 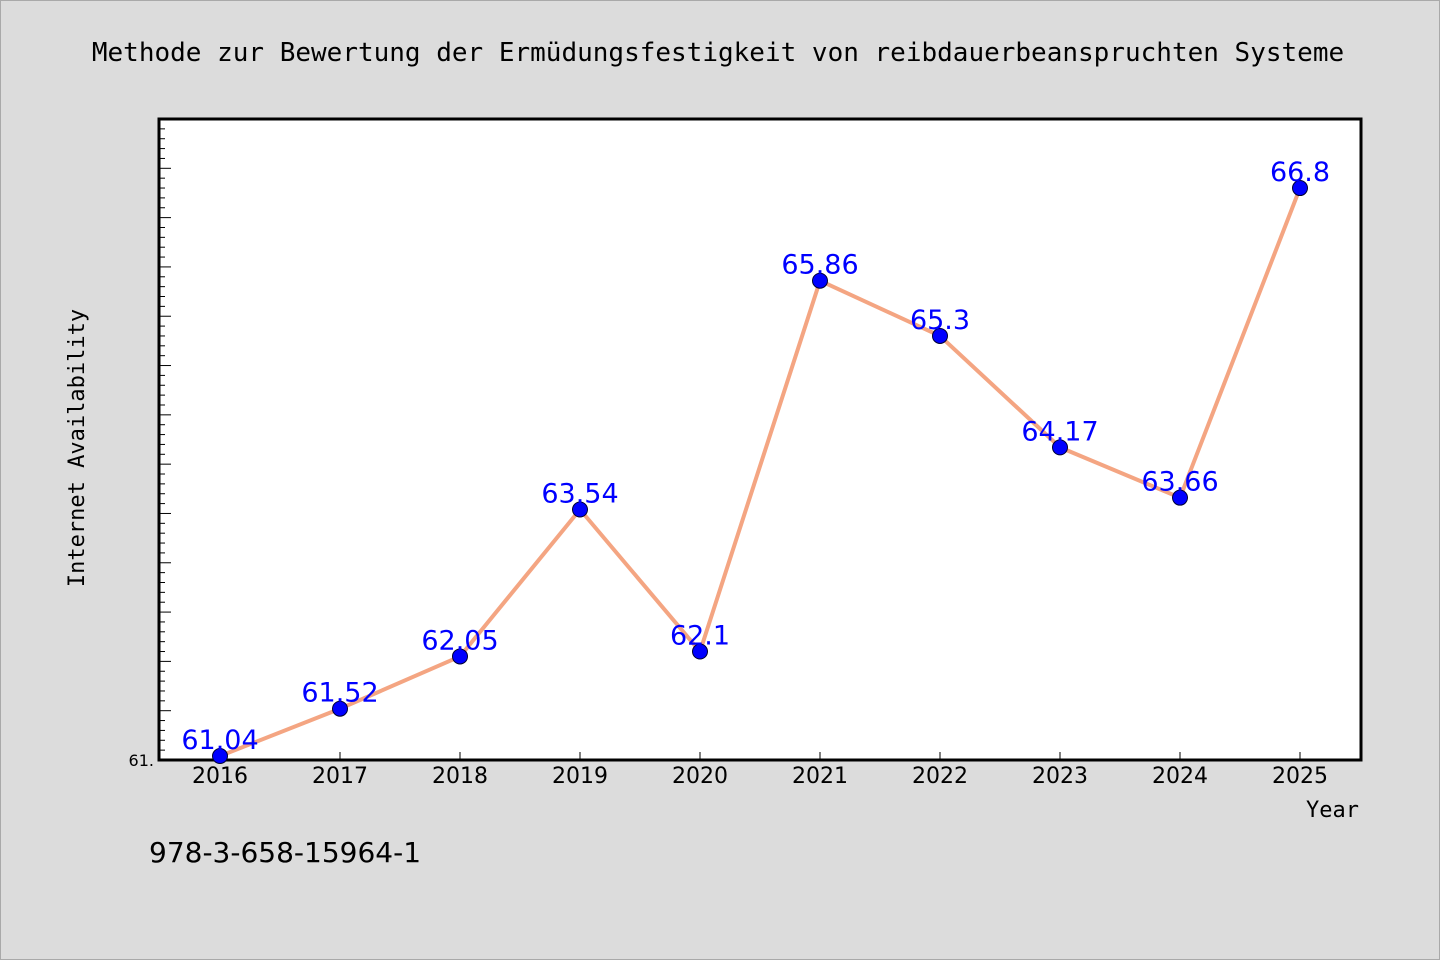 What do you see at coordinates (1060, 776) in the screenshot?
I see `x-tick-label: 2023` at bounding box center [1060, 776].